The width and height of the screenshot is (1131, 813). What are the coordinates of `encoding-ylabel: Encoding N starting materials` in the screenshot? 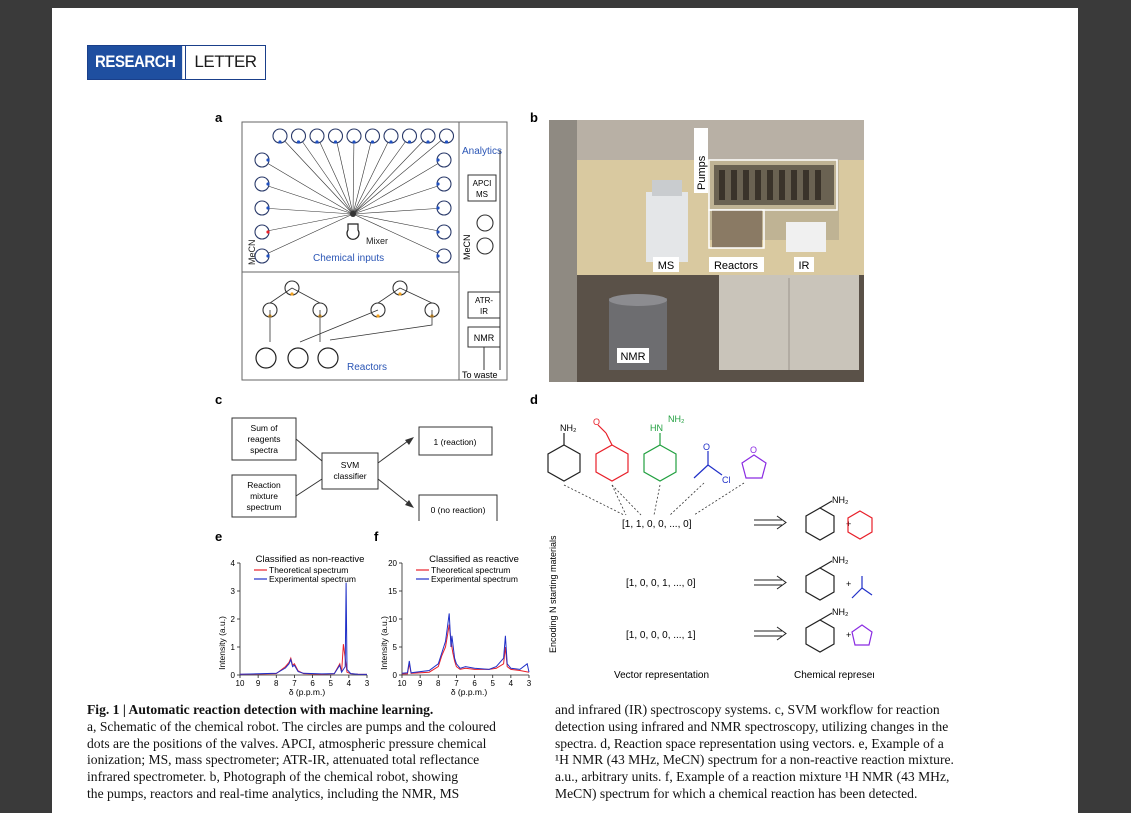 It's located at (553, 594).